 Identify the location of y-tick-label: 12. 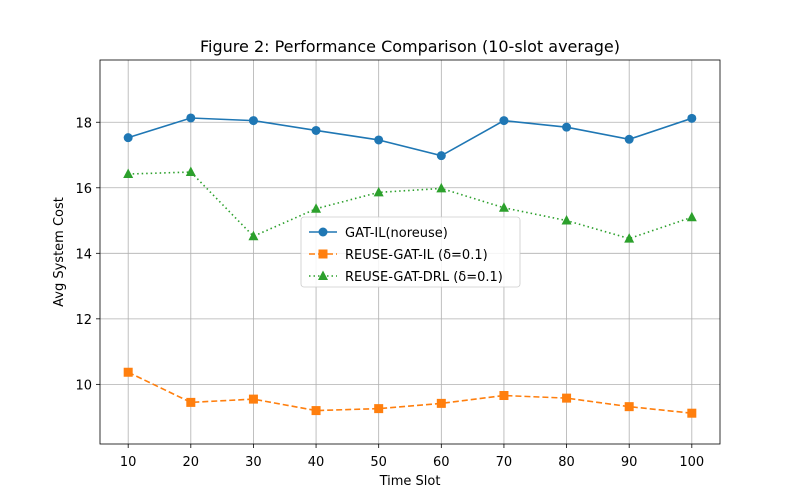
(83, 320).